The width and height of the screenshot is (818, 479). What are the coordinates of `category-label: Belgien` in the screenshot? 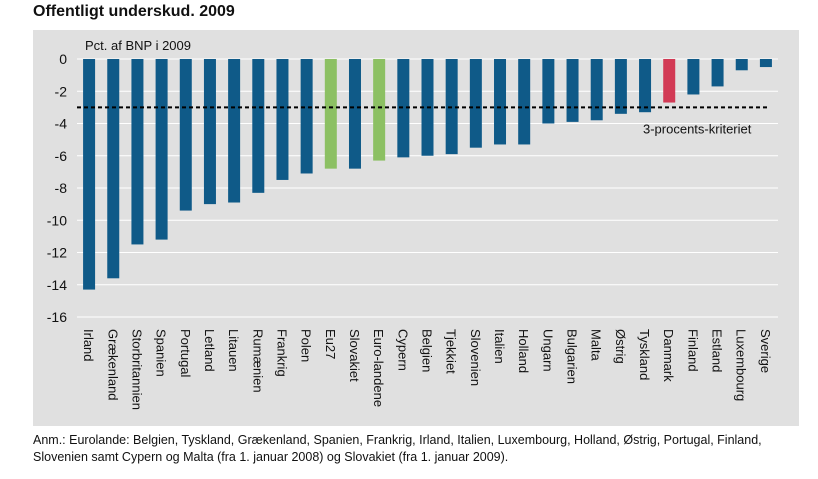 It's located at (427, 350).